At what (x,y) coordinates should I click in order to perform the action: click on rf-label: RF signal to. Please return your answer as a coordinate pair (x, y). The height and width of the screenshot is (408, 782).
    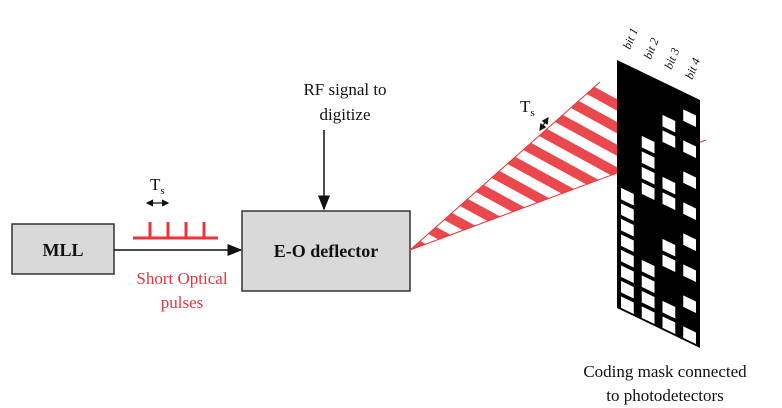
    Looking at the image, I should click on (344, 89).